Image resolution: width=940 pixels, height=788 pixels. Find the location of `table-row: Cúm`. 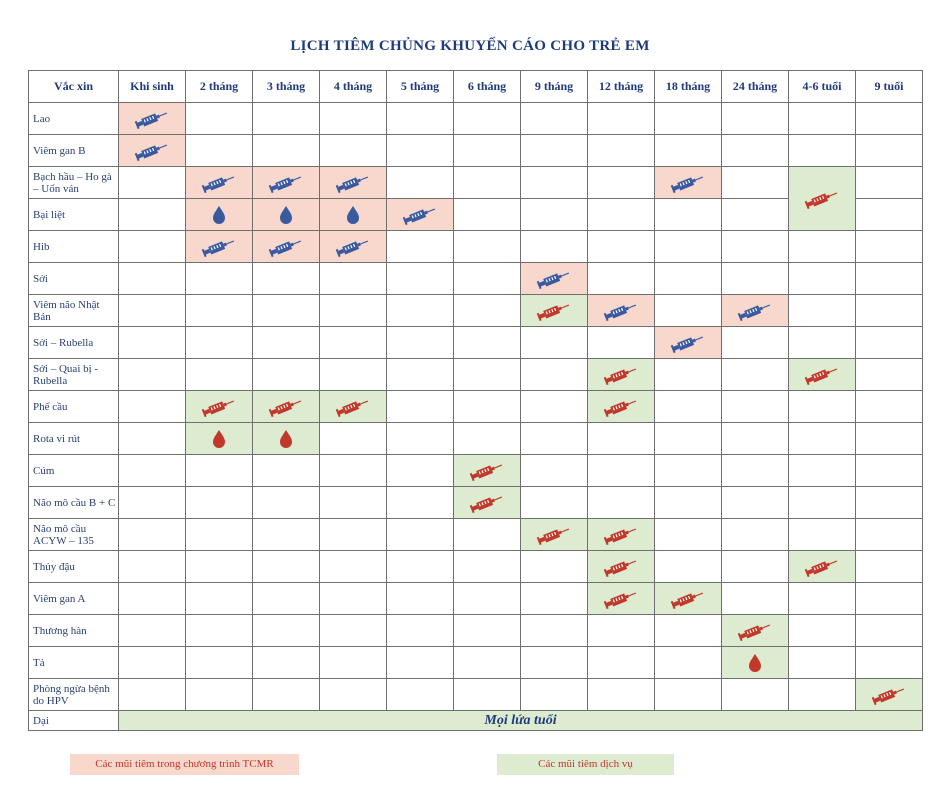

table-row: Cúm is located at coordinates (475, 470).